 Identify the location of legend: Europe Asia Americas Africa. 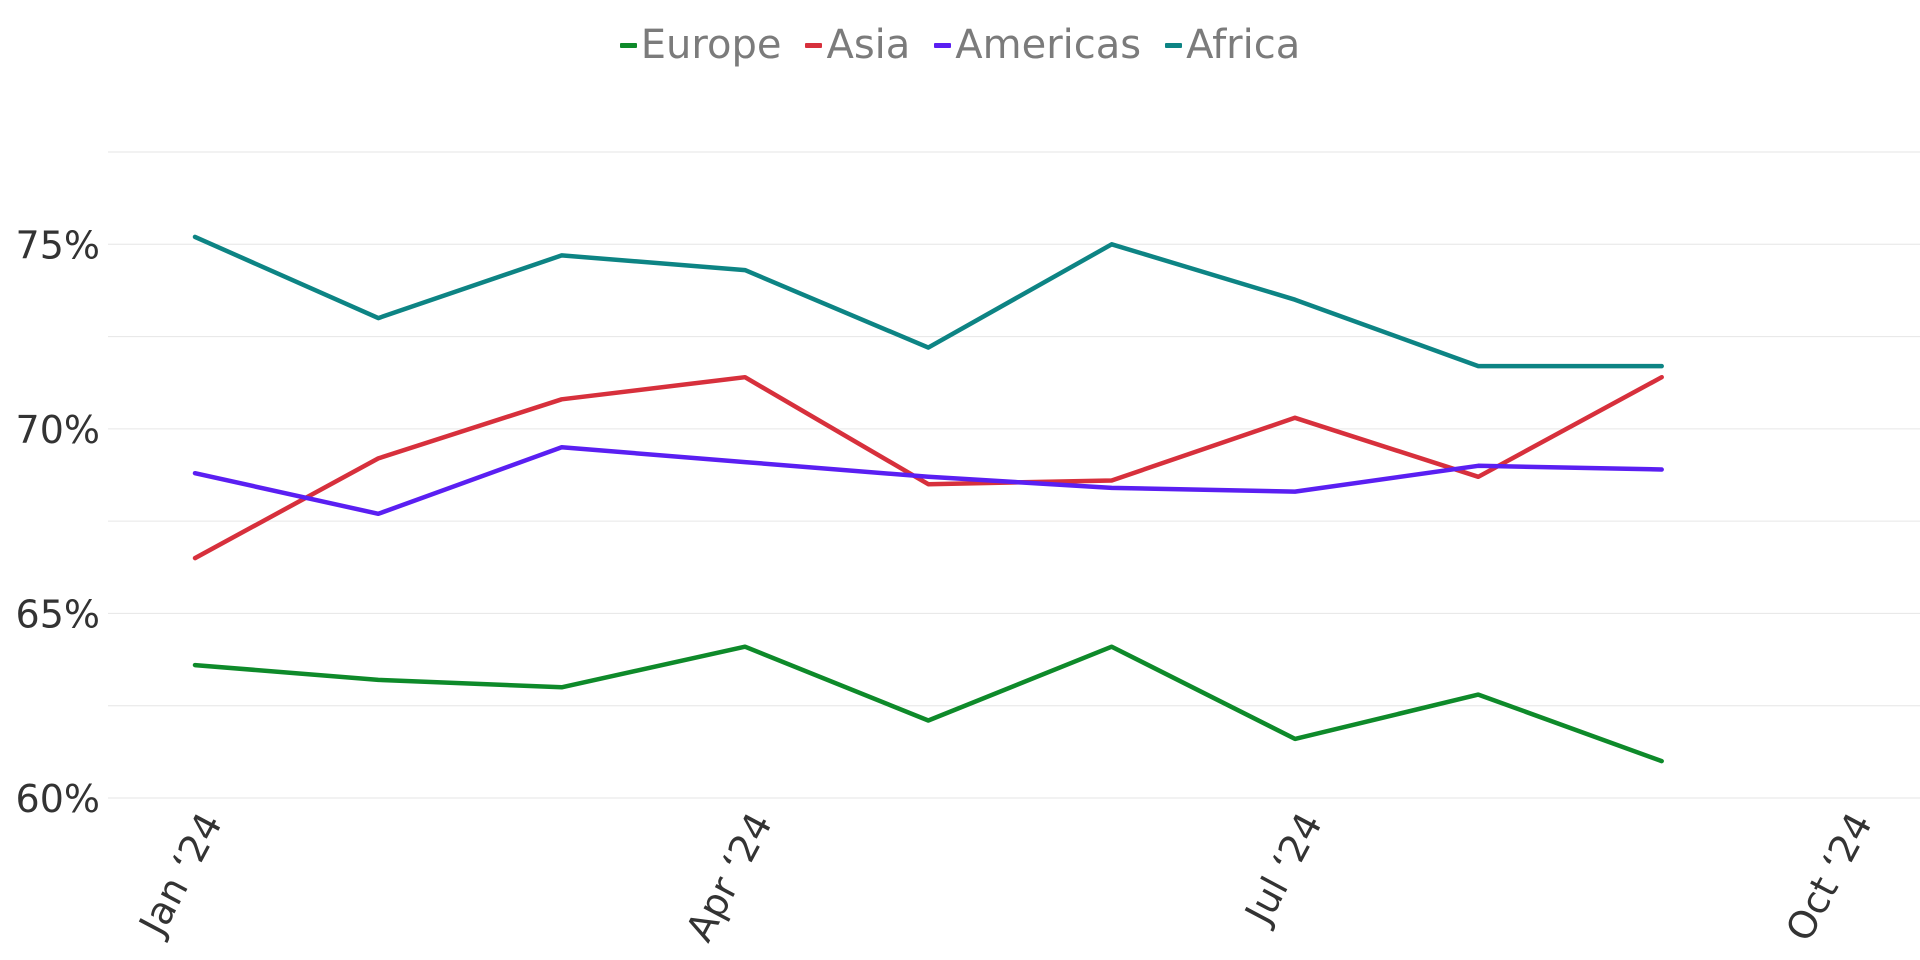
(960, 45).